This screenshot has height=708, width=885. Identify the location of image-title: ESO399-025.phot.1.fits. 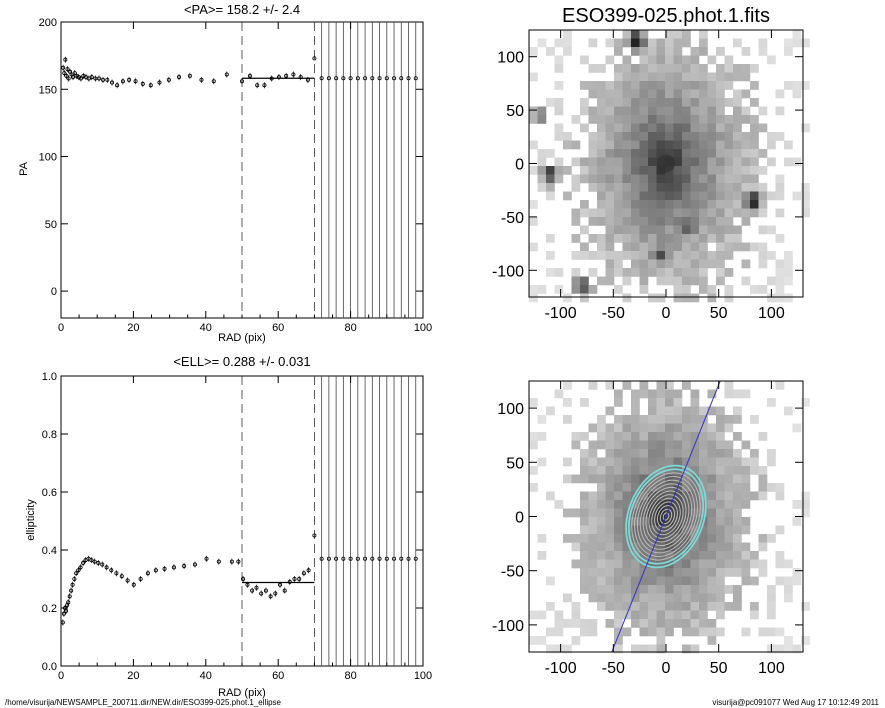
(666, 16).